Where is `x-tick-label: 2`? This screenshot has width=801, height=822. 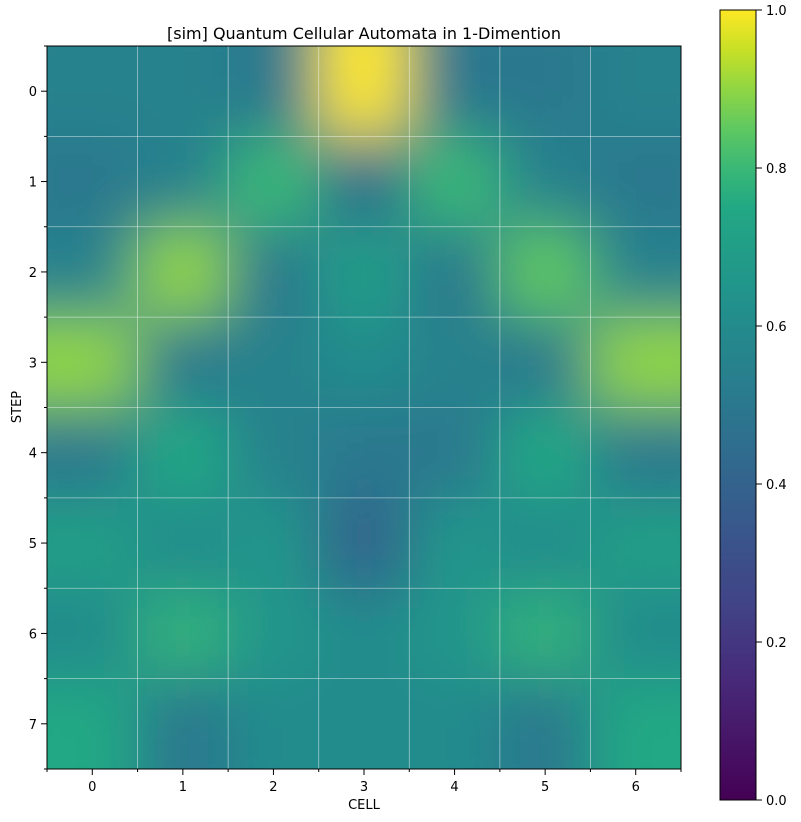
x-tick-label: 2 is located at coordinates (273, 787).